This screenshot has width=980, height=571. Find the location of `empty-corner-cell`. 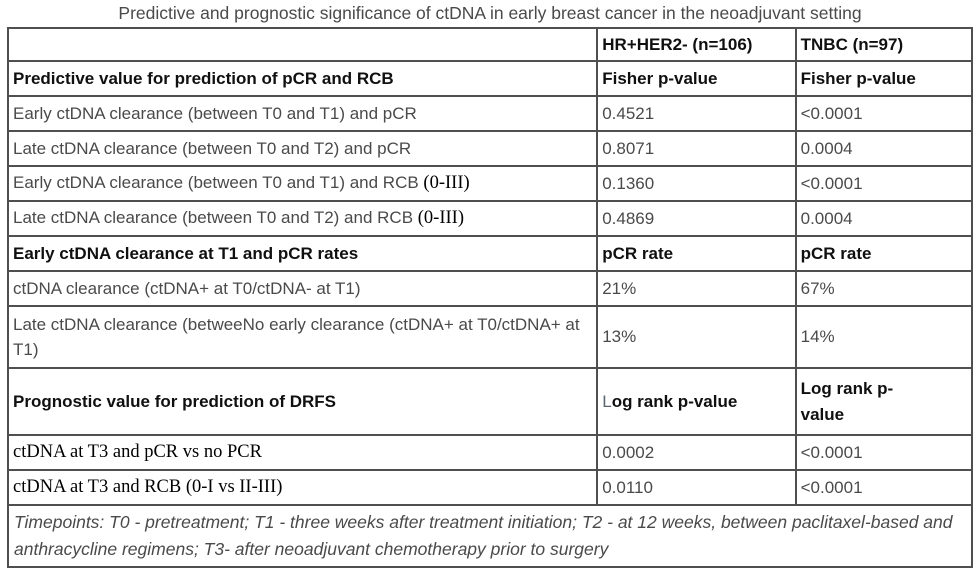

empty-corner-cell is located at coordinates (303, 44).